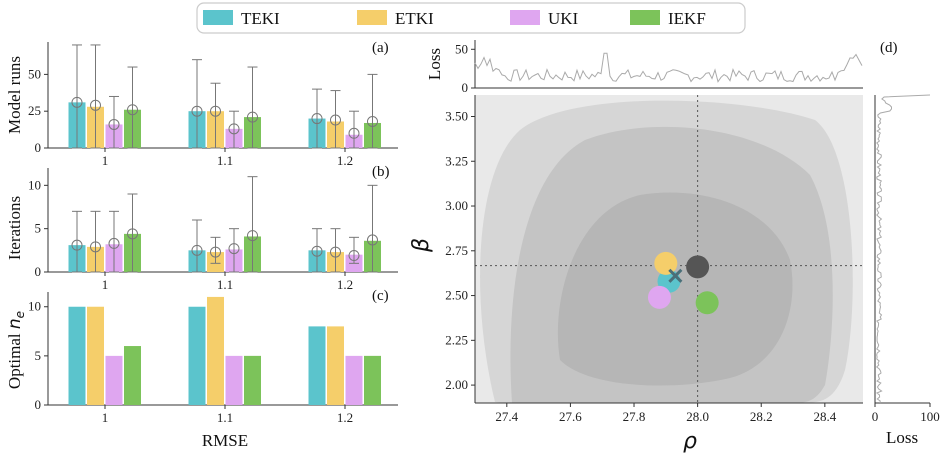 This screenshot has width=947, height=456. I want to click on right-marginal-loss: 0 100, so click(906, 259).